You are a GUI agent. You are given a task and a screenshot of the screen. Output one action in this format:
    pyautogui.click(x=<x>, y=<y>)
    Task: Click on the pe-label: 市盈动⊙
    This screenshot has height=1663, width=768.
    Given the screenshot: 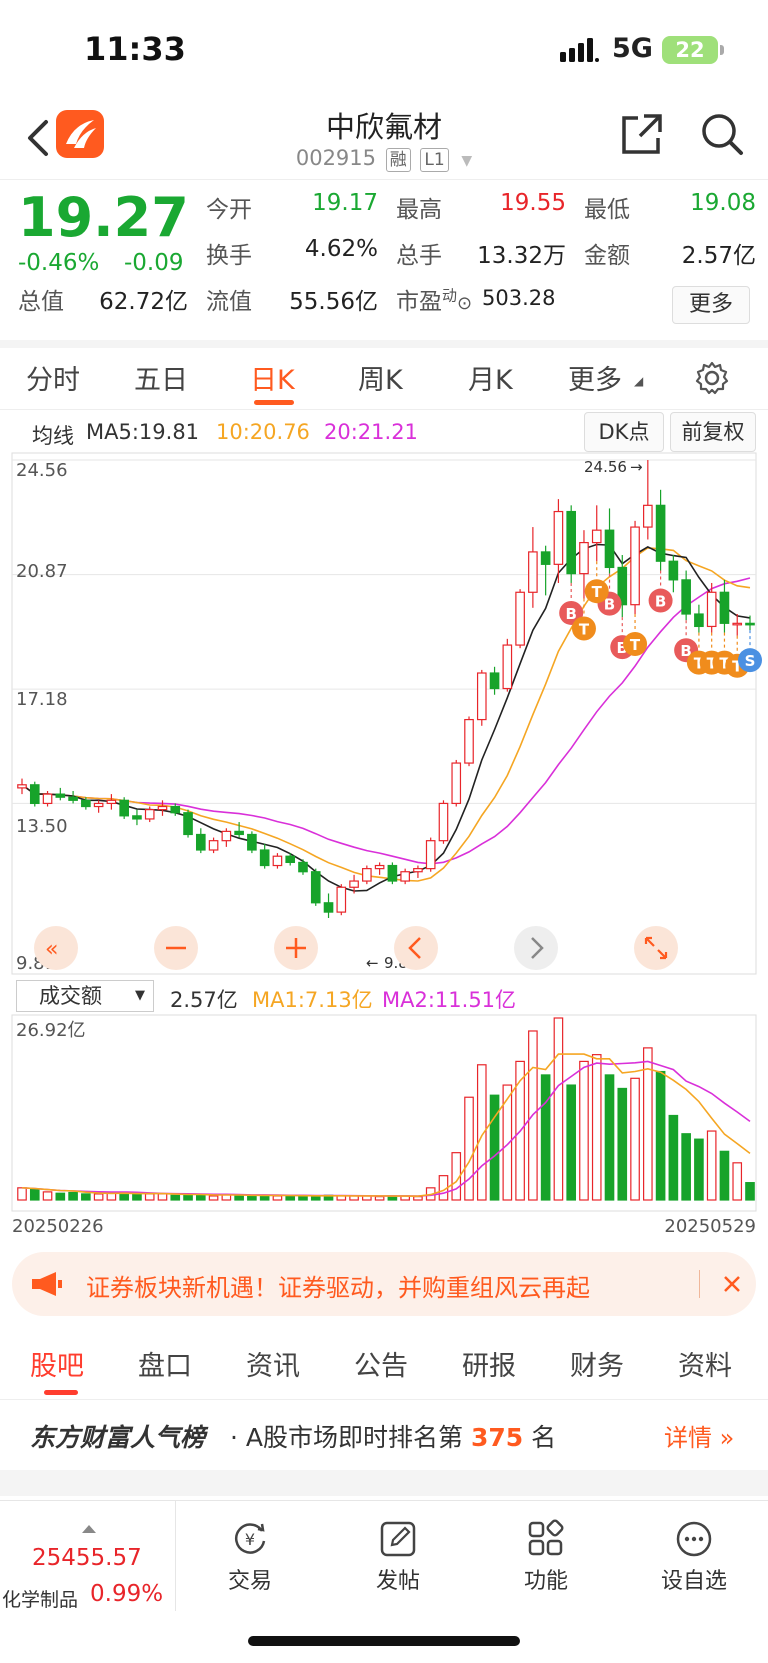 What is the action you would take?
    pyautogui.click(x=434, y=299)
    